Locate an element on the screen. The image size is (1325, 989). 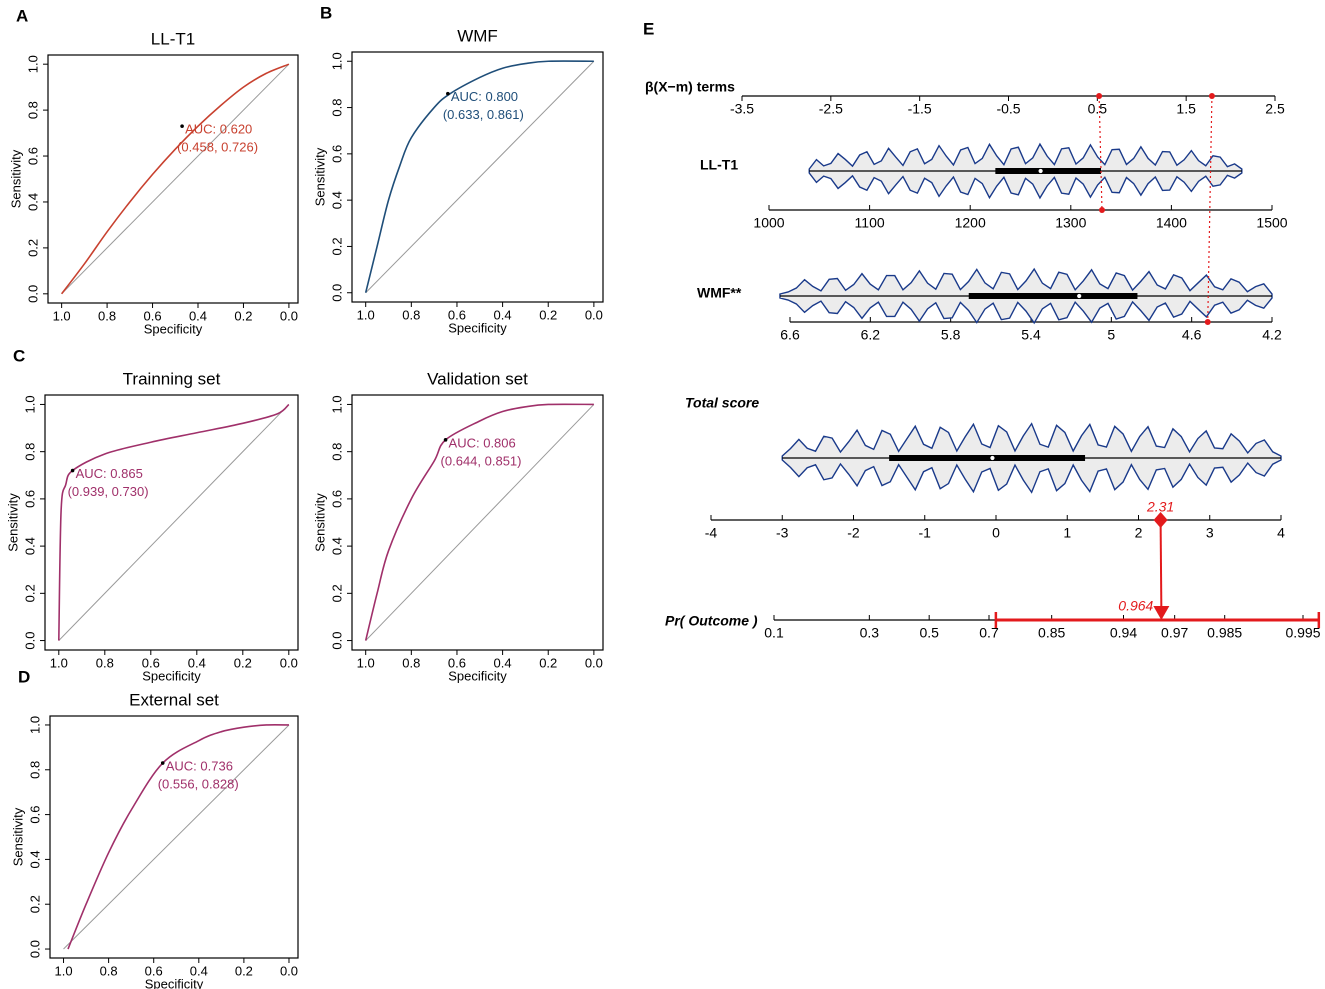
axis-tick-label: -2.5 is located at coordinates (831, 109).